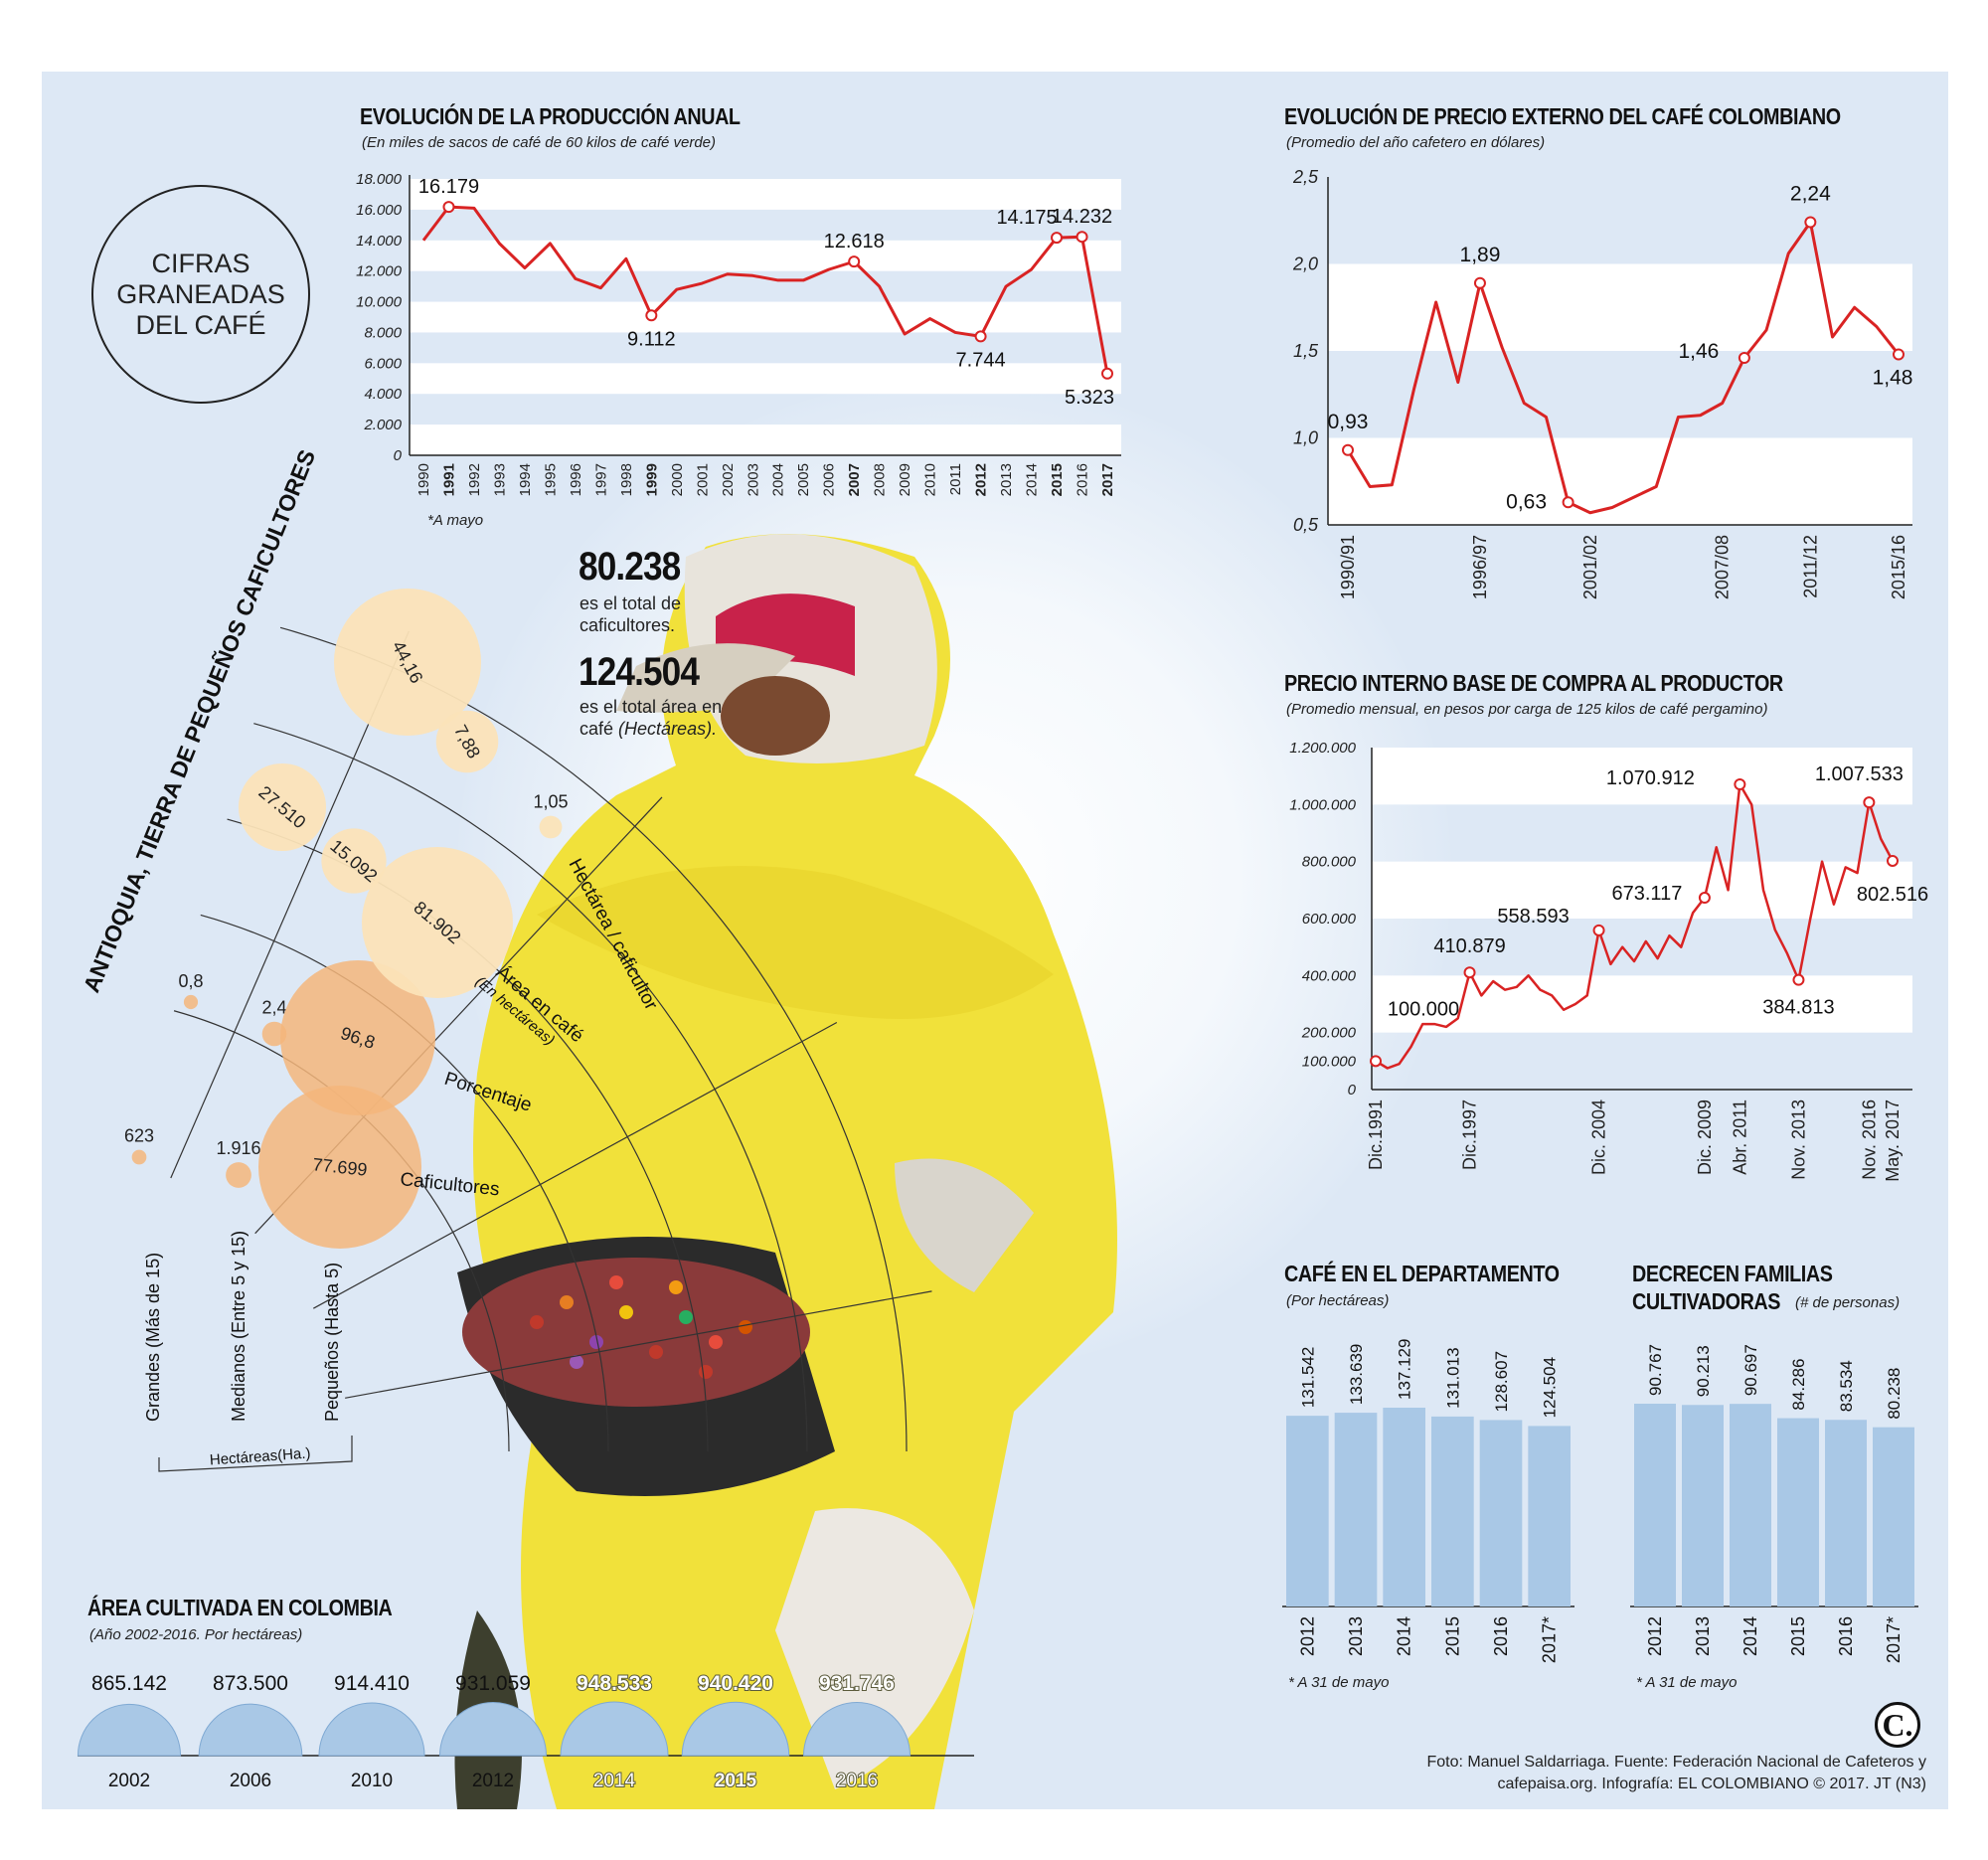  I want to click on fan-arc, so click(404, 1183).